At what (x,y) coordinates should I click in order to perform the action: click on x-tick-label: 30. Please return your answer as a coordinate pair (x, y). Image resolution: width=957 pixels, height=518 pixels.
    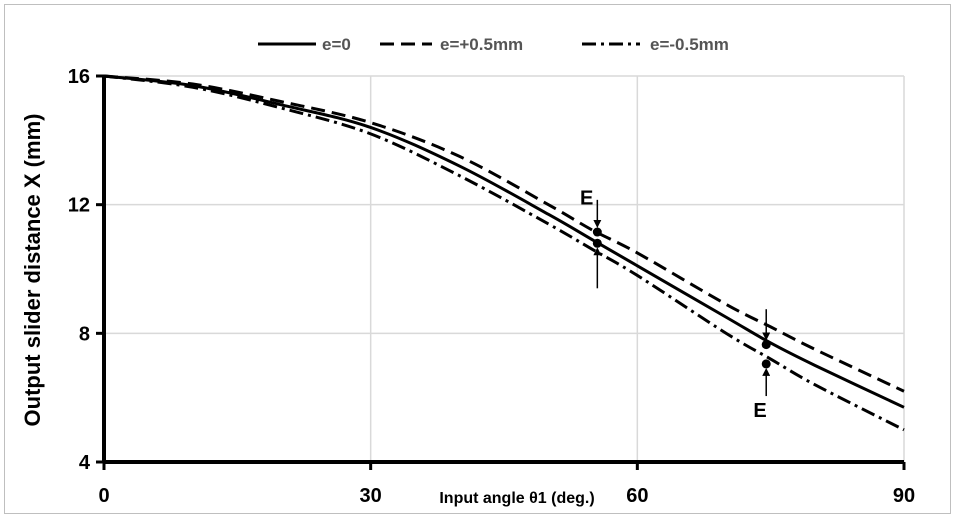
    Looking at the image, I should click on (371, 496).